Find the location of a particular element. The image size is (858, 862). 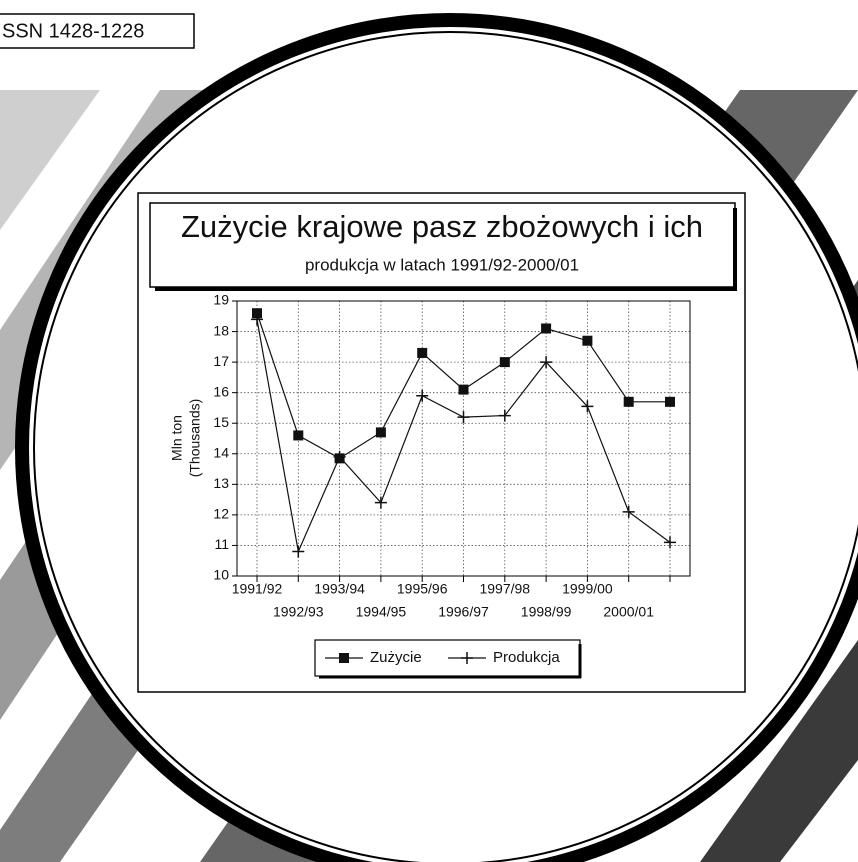

y-tick-label: 12 is located at coordinates (221, 514).